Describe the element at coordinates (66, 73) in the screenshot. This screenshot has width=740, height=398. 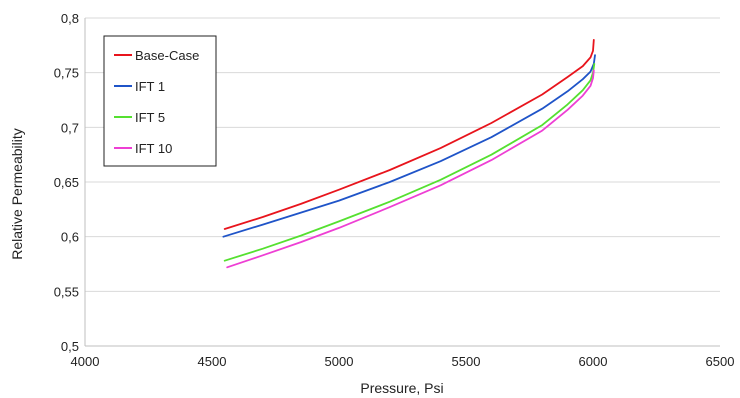
I see `y-tick-label: 0,75` at that location.